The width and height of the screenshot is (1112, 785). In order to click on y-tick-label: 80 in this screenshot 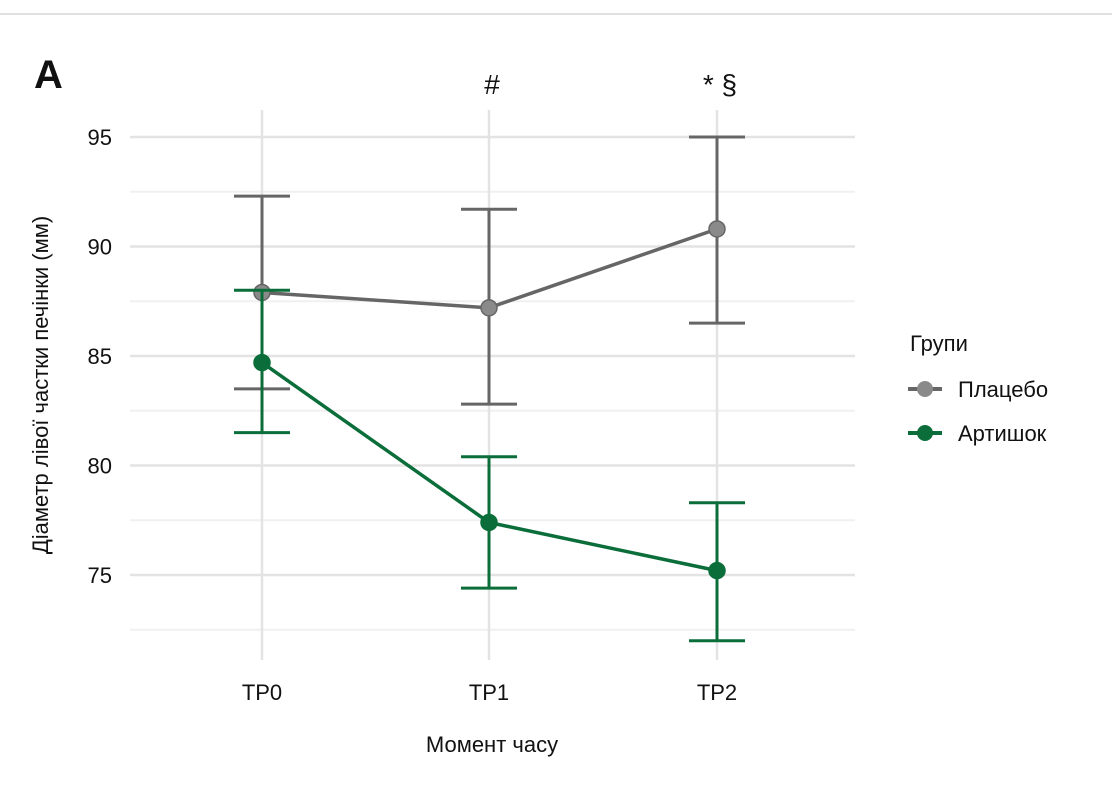, I will do `click(100, 466)`.